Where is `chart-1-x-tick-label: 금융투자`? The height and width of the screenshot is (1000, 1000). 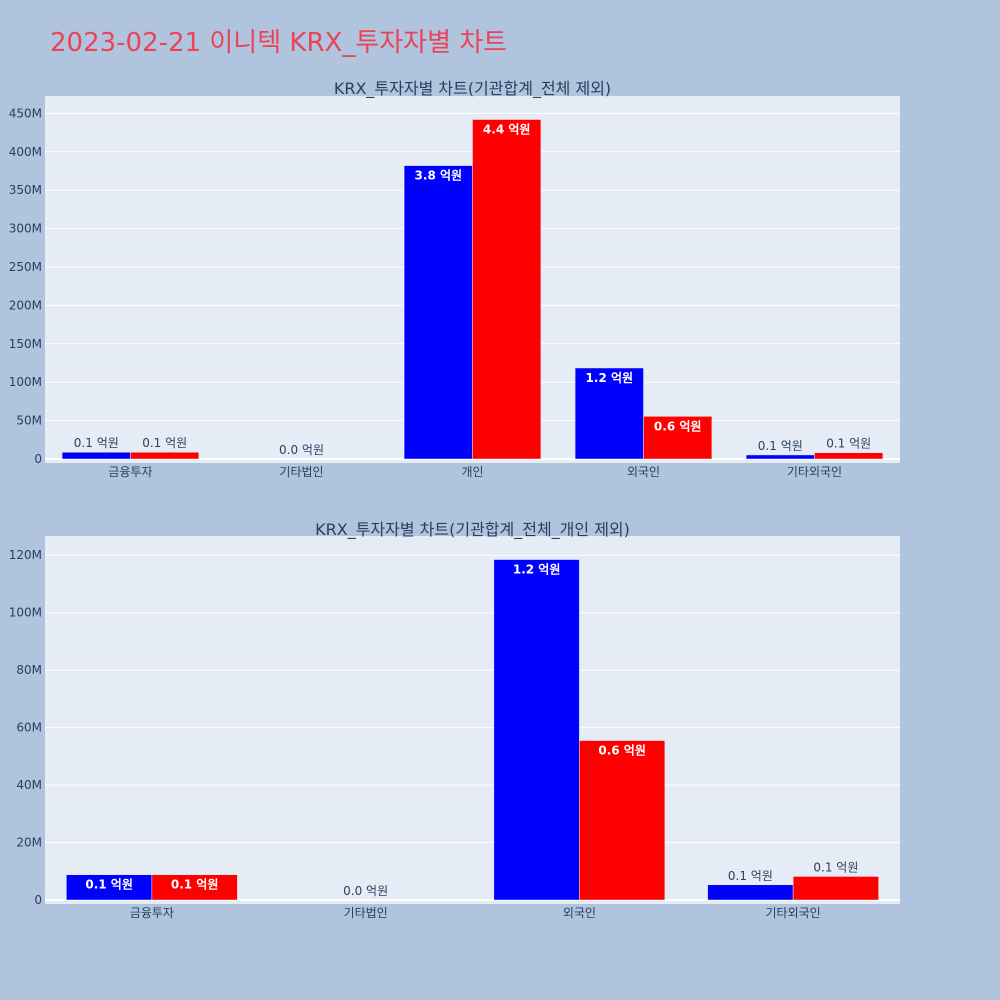 chart-1-x-tick-label: 금융투자 is located at coordinates (130, 472).